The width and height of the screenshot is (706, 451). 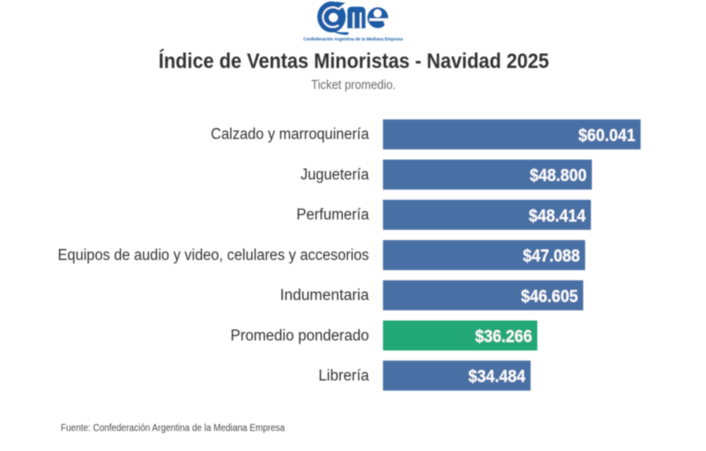 I want to click on svg-text: Indumentaria, so click(x=324, y=295).